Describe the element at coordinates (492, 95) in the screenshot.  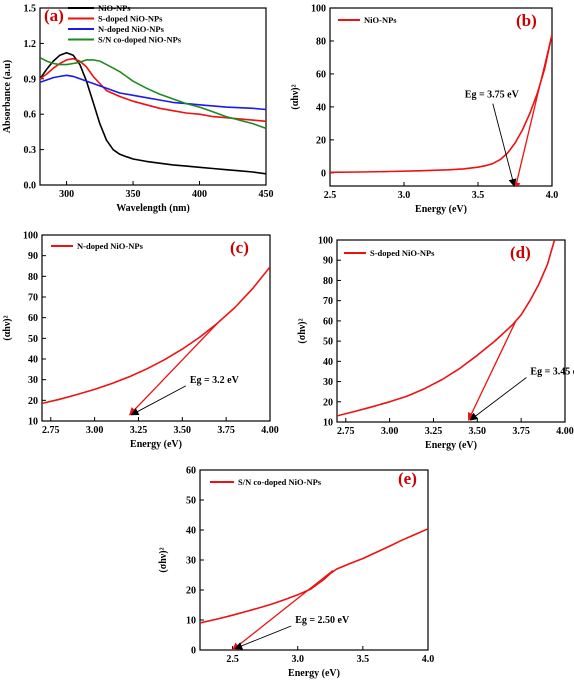
I see `band-gap-label: Eg = 3.75 eV` at that location.